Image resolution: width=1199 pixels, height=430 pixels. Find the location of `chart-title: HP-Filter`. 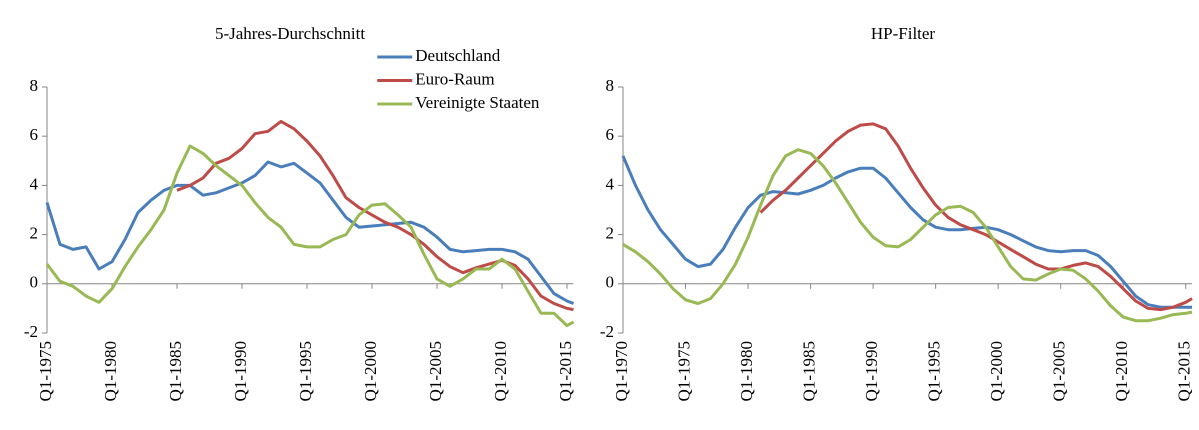

chart-title: HP-Filter is located at coordinates (903, 33).